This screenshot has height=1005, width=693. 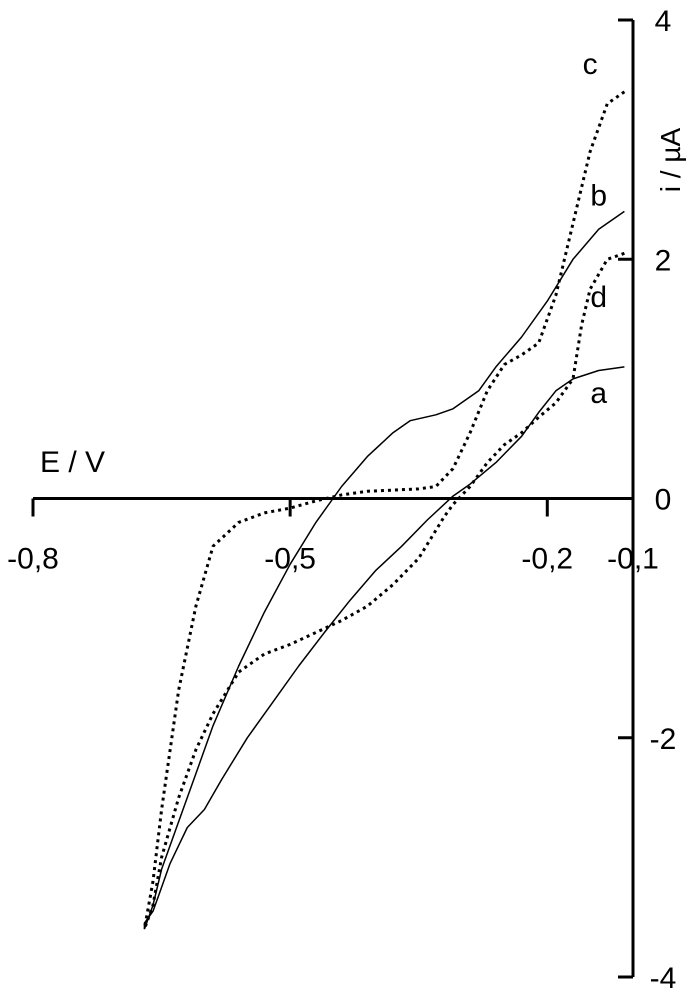 What do you see at coordinates (598, 297) in the screenshot?
I see `curve-label-d: d` at bounding box center [598, 297].